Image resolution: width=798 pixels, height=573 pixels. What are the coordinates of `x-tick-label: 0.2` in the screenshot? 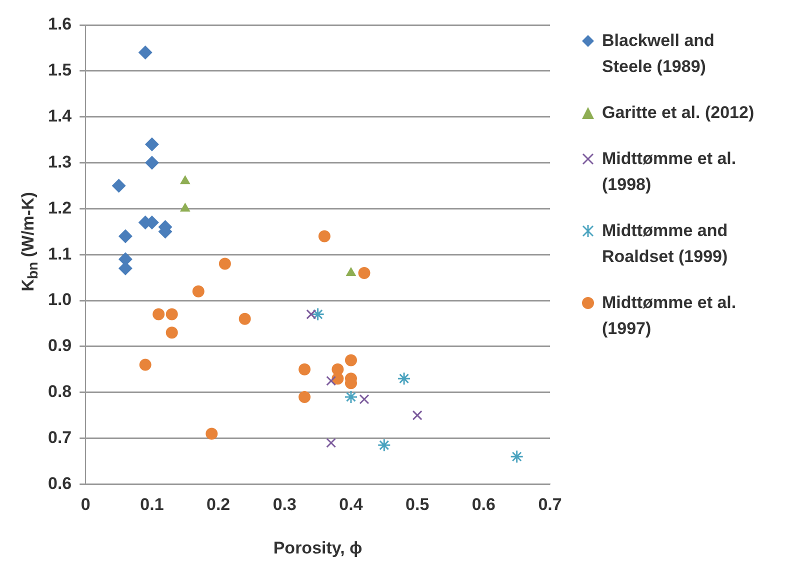 It's located at (218, 504).